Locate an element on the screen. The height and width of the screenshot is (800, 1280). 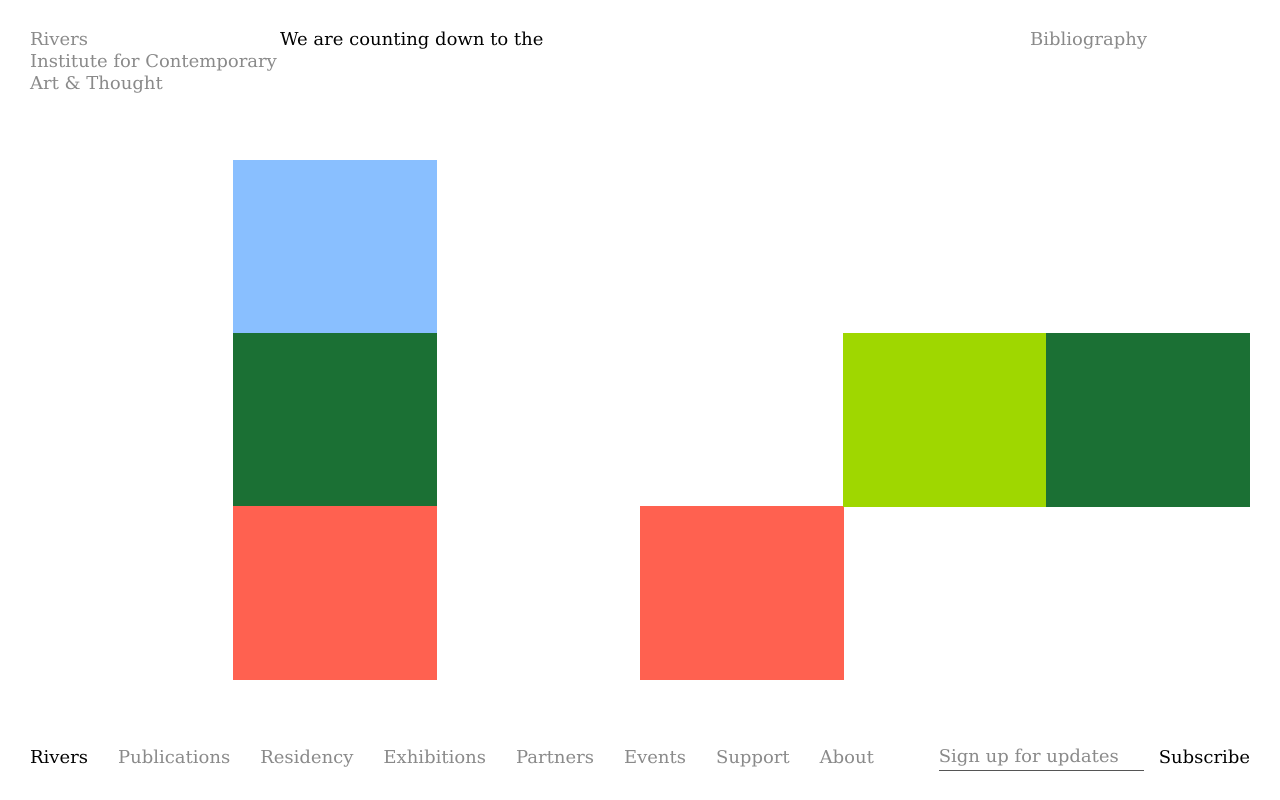
nav-item-support: Support is located at coordinates (753, 757).